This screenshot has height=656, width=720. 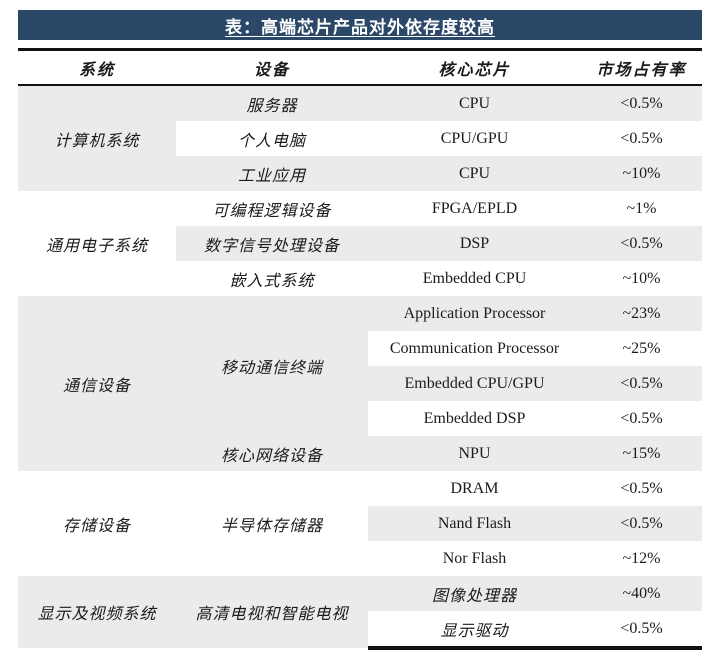 What do you see at coordinates (97, 612) in the screenshot?
I see `system-cell: 显示及视频系统` at bounding box center [97, 612].